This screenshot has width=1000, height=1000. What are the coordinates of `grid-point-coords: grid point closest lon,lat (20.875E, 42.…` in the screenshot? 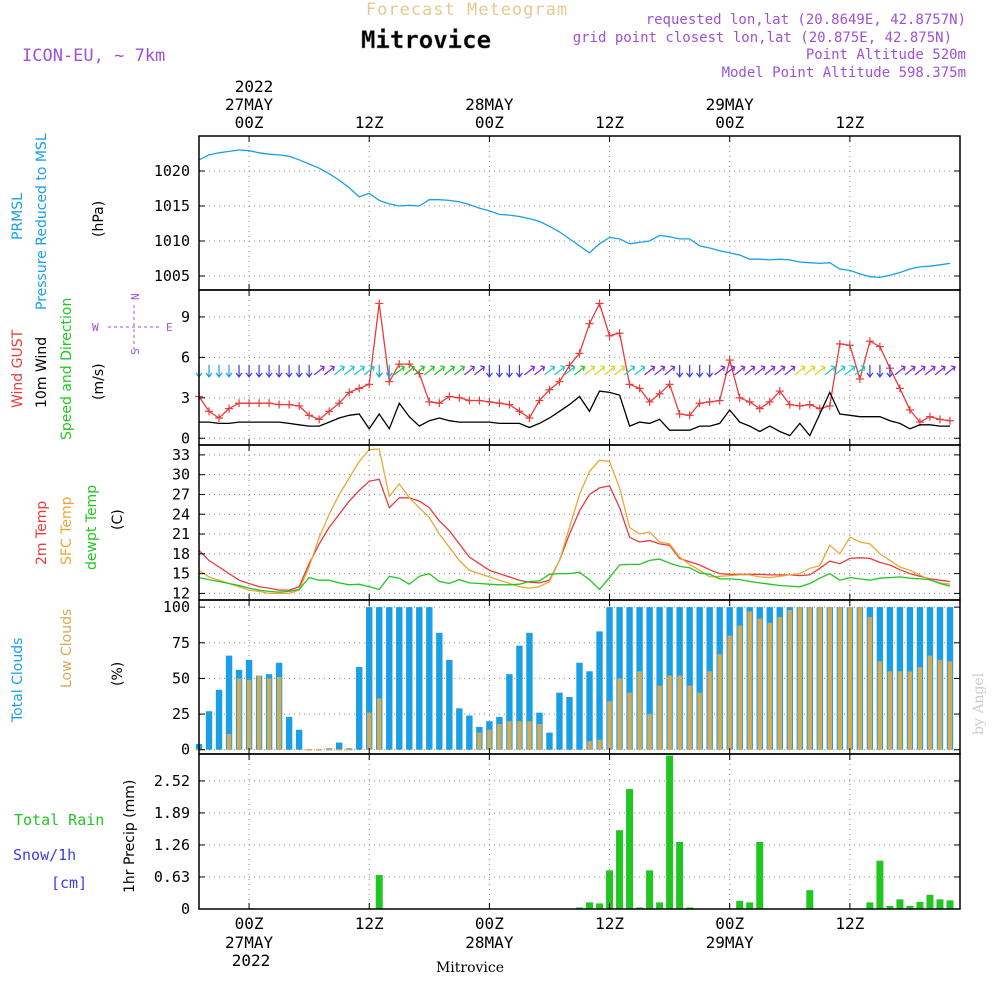 It's located at (762, 38).